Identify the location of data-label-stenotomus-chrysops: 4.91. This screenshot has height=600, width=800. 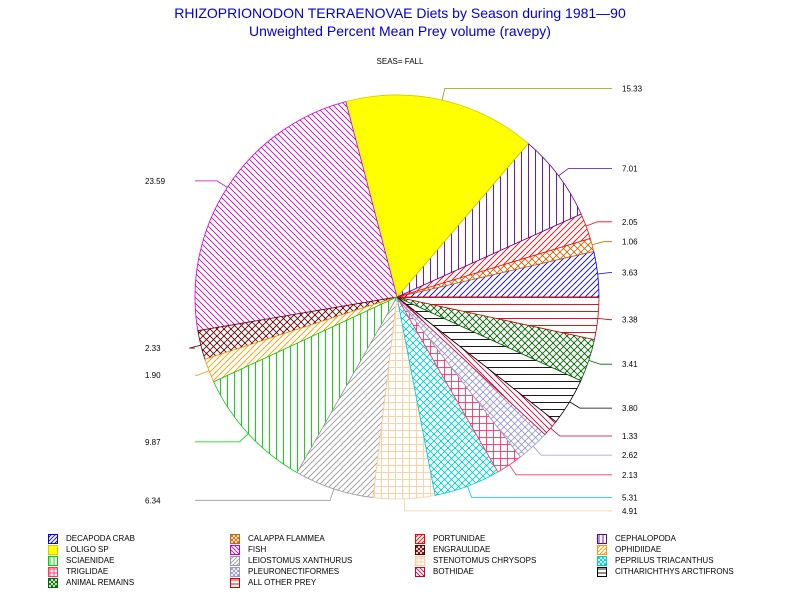
(630, 511).